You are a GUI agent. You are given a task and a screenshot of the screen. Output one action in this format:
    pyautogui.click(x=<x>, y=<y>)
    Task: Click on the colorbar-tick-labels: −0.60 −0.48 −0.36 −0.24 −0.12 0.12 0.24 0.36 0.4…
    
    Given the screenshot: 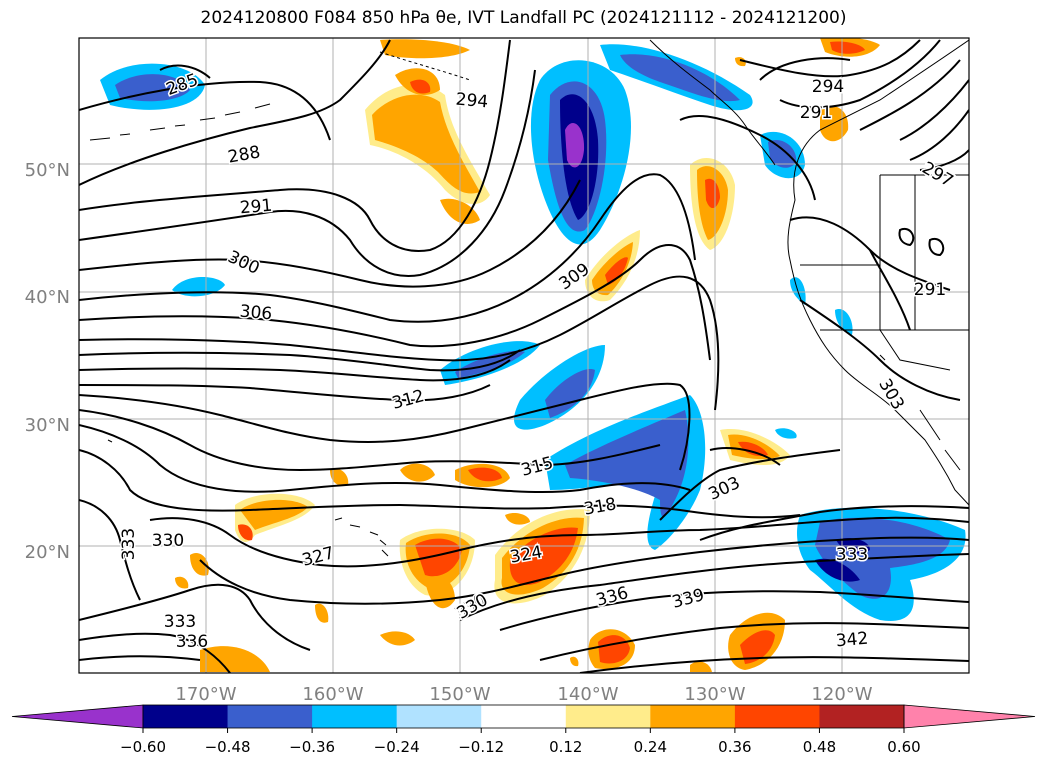 What is the action you would take?
    pyautogui.click(x=520, y=742)
    